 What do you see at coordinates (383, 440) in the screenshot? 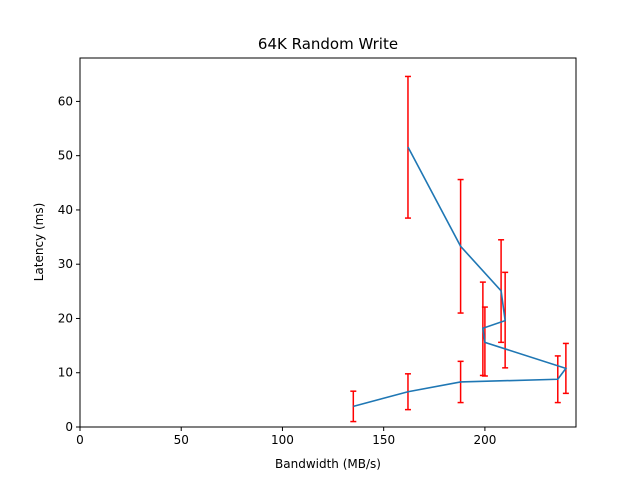
I see `x-tick-label-3: 150` at bounding box center [383, 440].